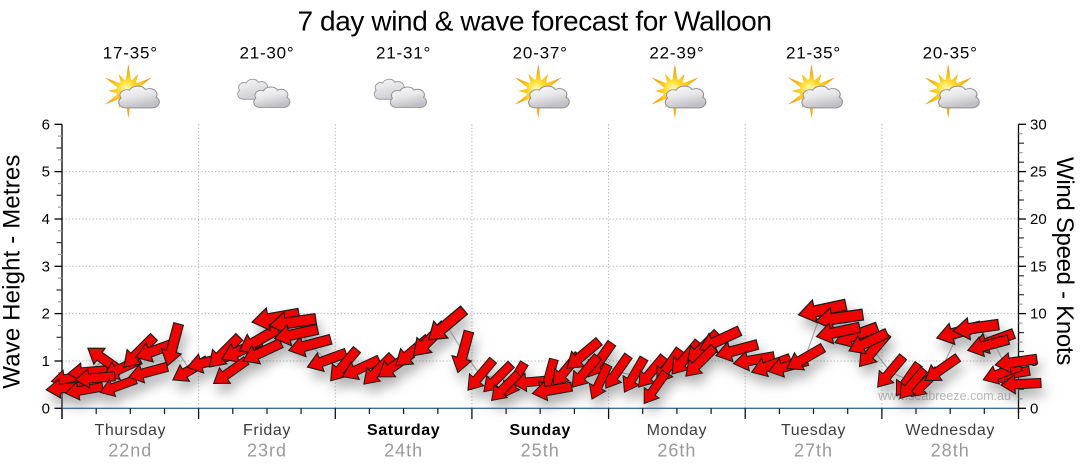 This screenshot has width=1080, height=475. I want to click on svg-text: 6, so click(46, 124).